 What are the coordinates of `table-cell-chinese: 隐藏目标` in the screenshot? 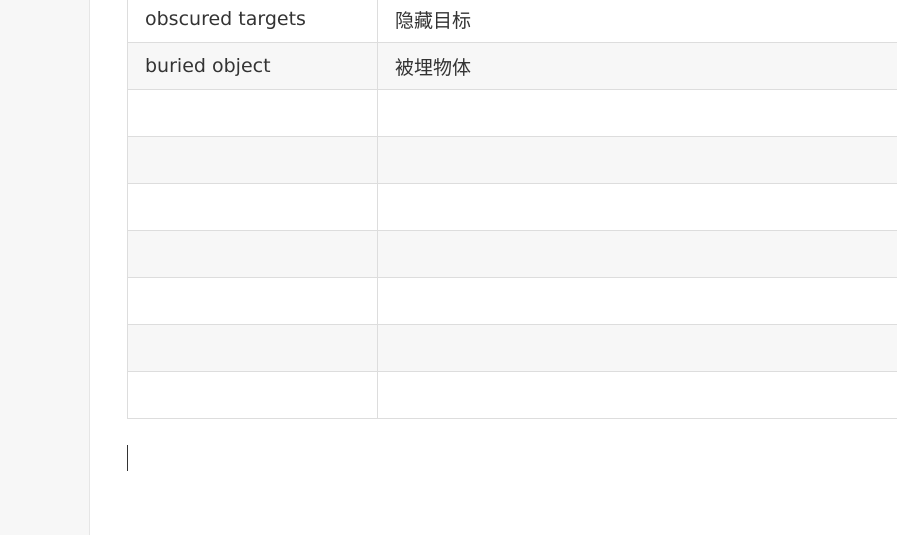 It's located at (637, 21).